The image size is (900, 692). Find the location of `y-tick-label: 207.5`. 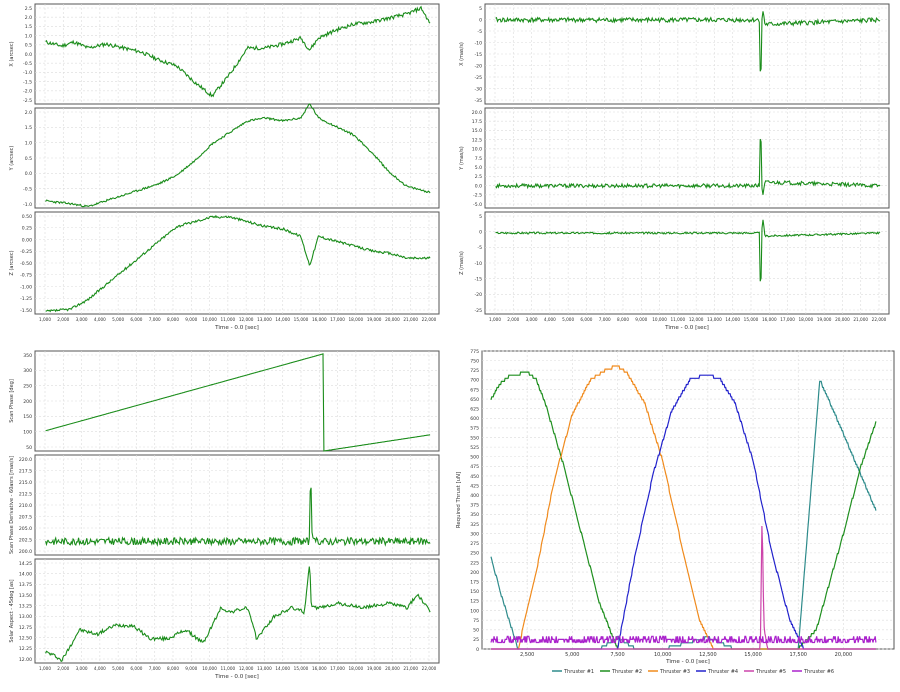

y-tick-label: 207.5 is located at coordinates (25, 517).